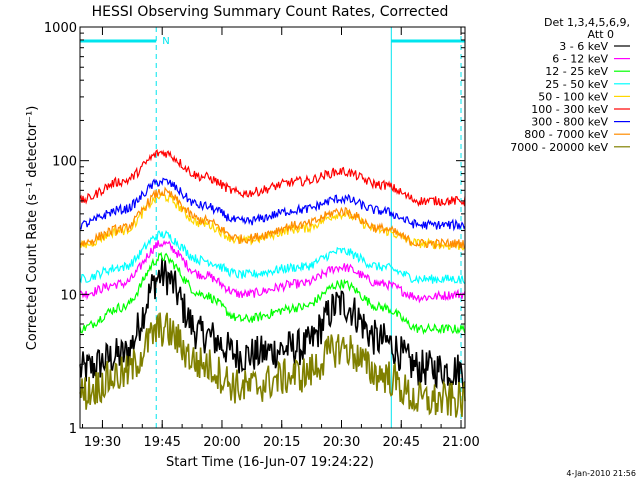 Image resolution: width=640 pixels, height=480 pixels. Describe the element at coordinates (68, 295) in the screenshot. I see `y-tick-label-1: 10` at that location.